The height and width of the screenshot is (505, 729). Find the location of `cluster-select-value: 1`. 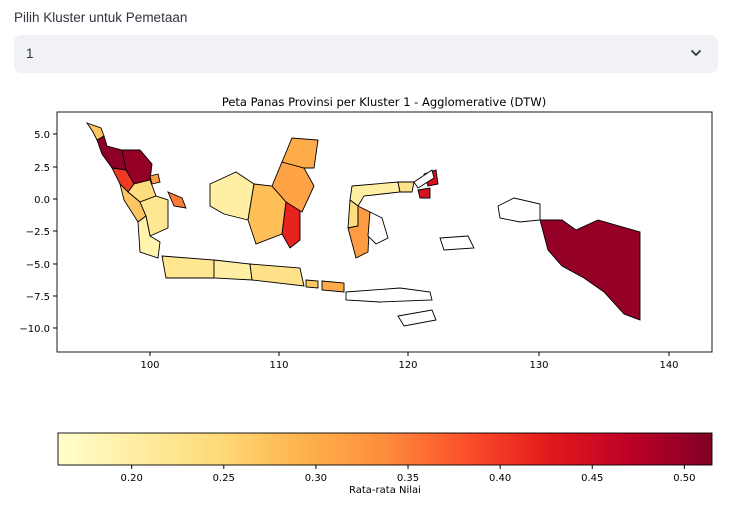

cluster-select-value: 1 is located at coordinates (30, 53).